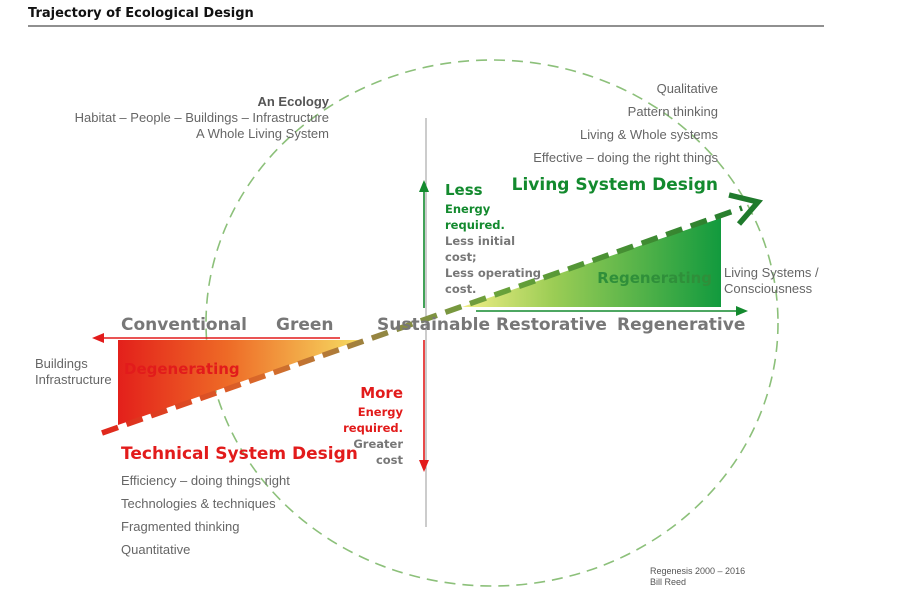 Image resolution: width=900 pixels, height=600 pixels. What do you see at coordinates (182, 369) in the screenshot?
I see `degenerating-label: Degenerating` at bounding box center [182, 369].